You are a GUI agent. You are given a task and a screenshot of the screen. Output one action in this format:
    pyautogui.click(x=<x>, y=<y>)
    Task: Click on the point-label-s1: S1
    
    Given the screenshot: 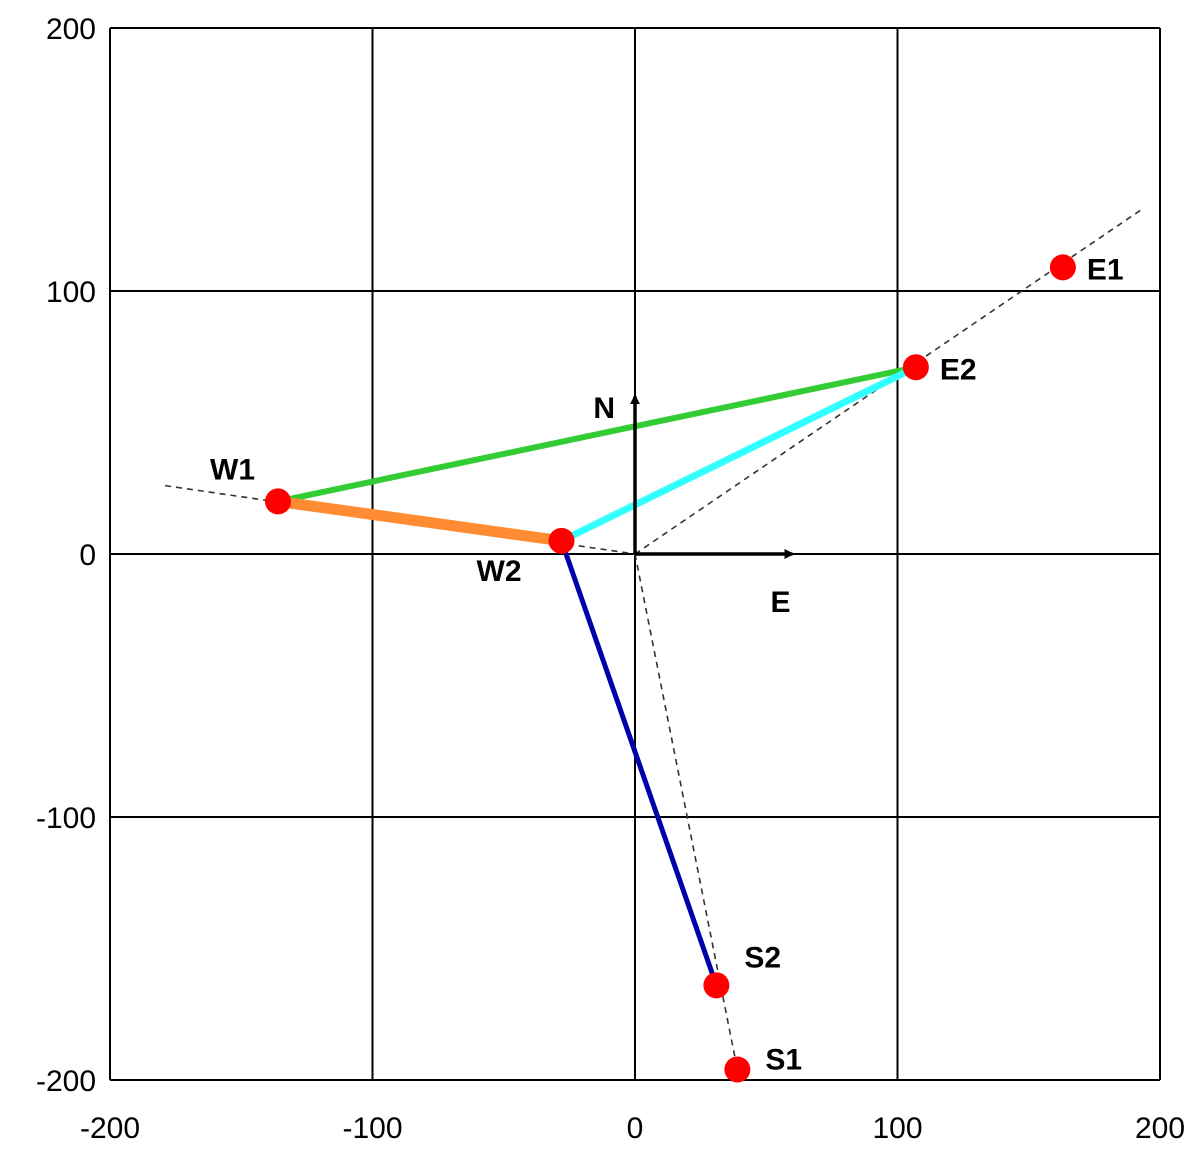 What is the action you would take?
    pyautogui.click(x=783, y=1059)
    